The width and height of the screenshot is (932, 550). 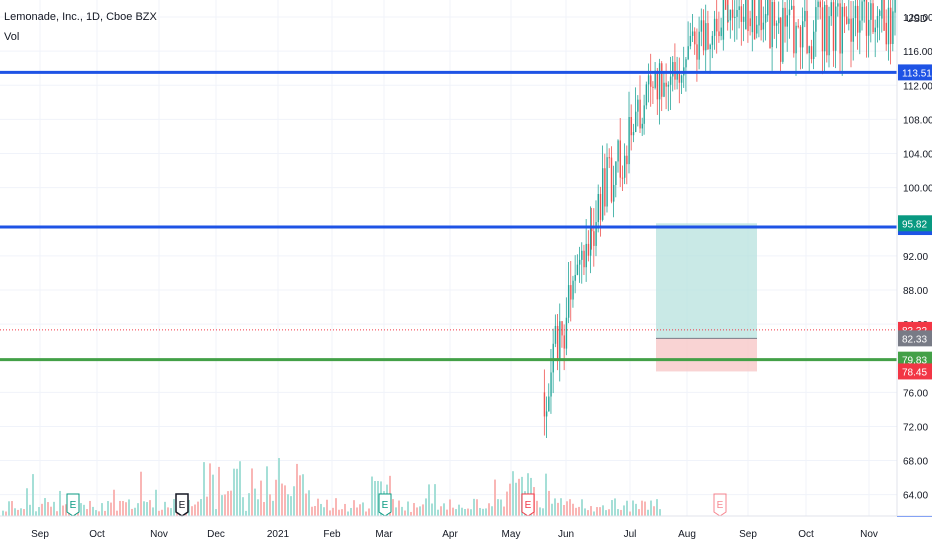 I want to click on time-tick-label: Dec, so click(x=216, y=534).